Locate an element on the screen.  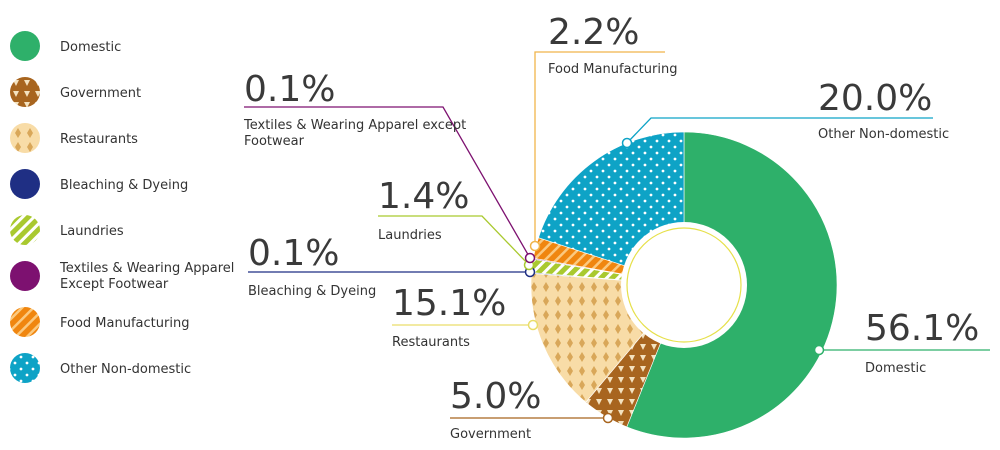
legend-item-laundries: Laundries is located at coordinates (67, 230).